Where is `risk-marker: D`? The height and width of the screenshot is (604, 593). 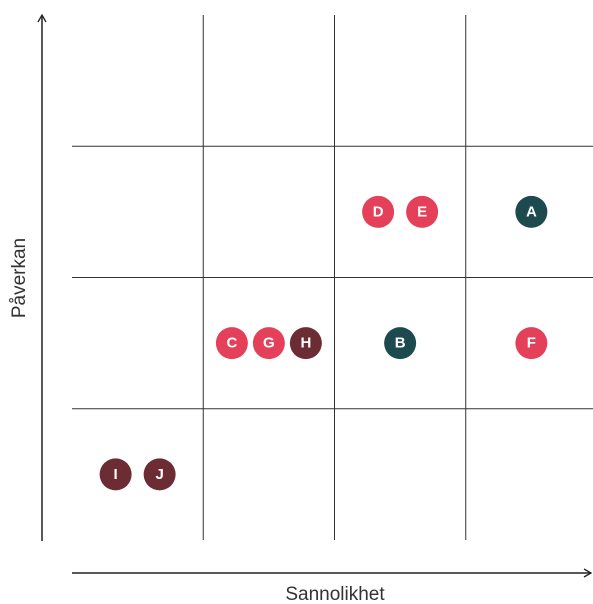
risk-marker: D is located at coordinates (378, 211).